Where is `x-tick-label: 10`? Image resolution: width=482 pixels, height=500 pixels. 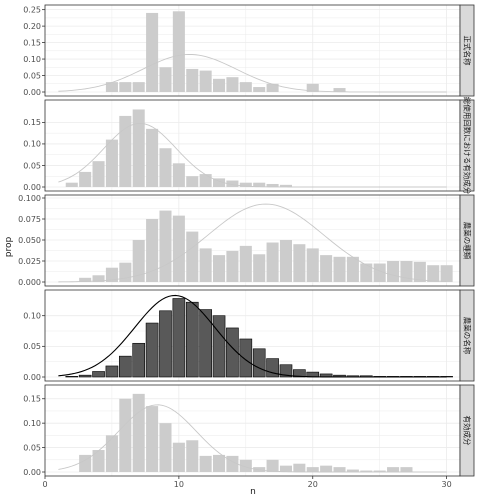
x-tick-label: 10 is located at coordinates (179, 484).